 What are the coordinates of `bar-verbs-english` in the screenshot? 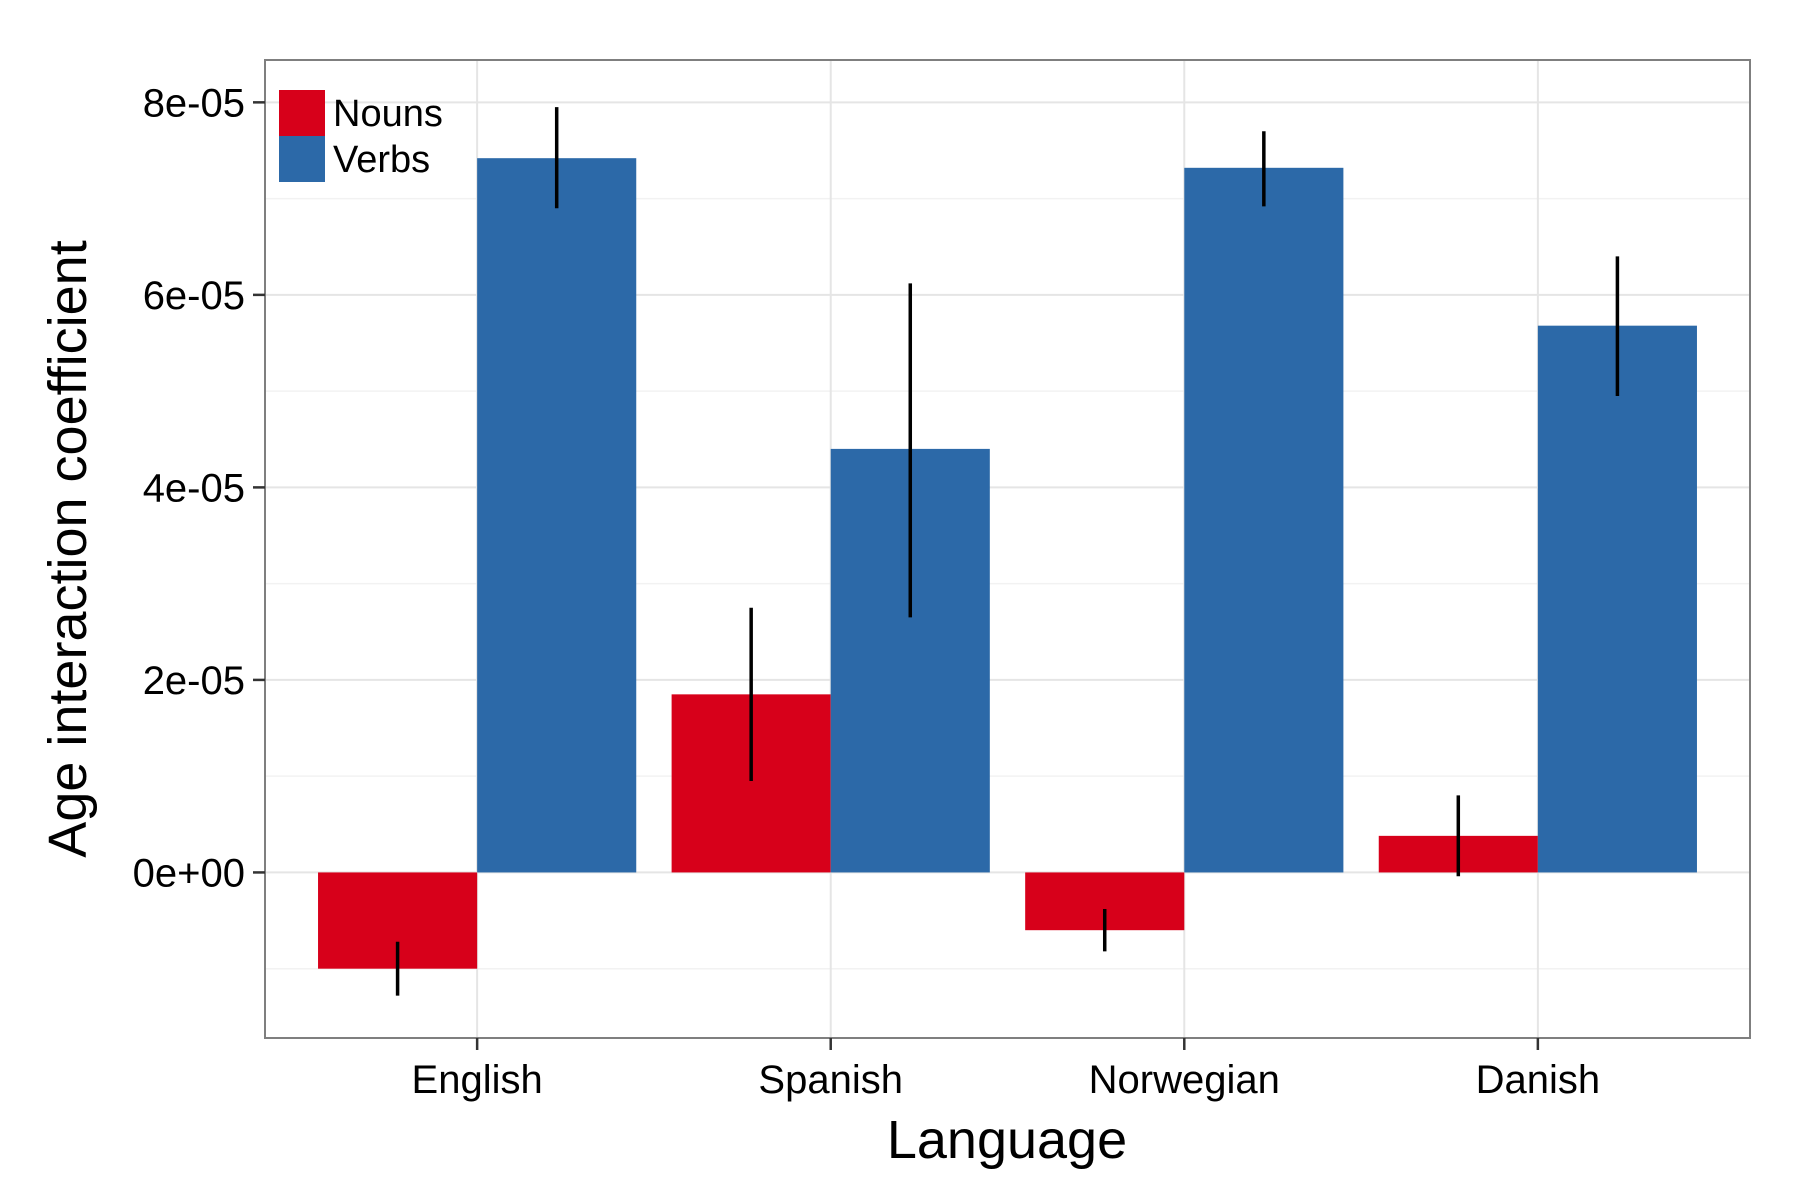 It's located at (557, 515).